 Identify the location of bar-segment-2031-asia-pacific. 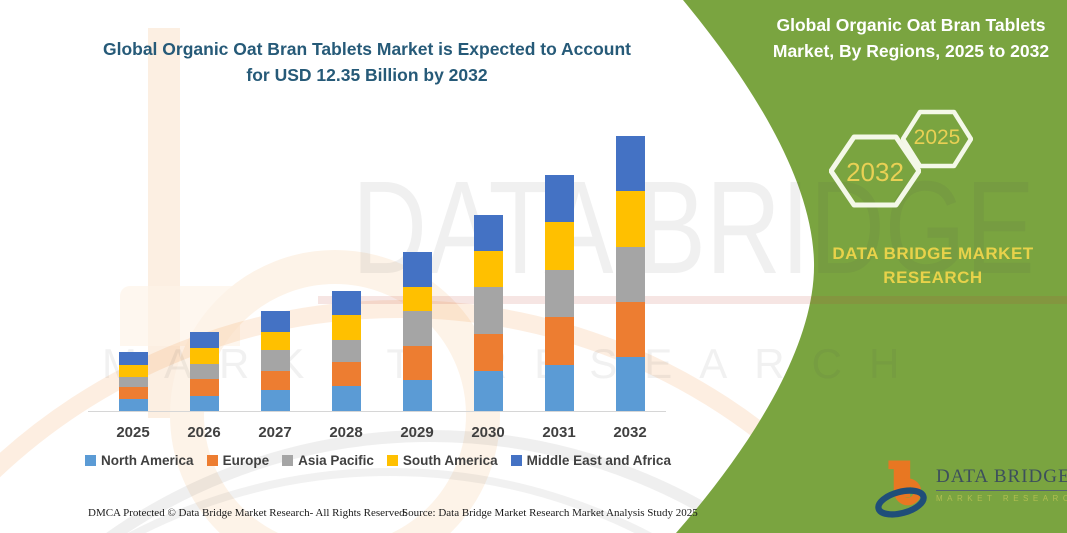
(559, 293).